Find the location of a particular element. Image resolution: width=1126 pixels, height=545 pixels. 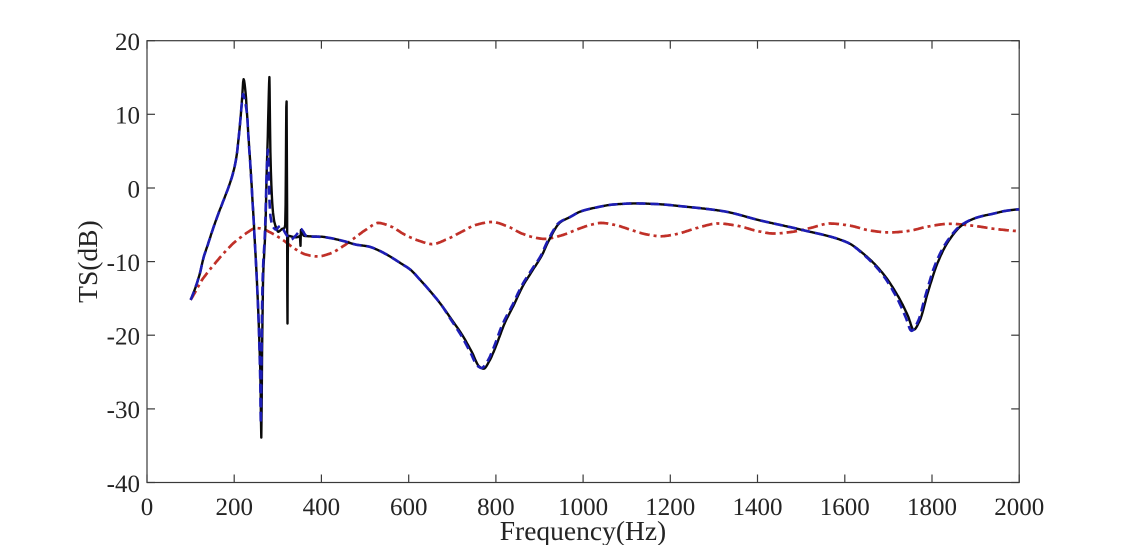

svg-text: 1000 is located at coordinates (583, 507).